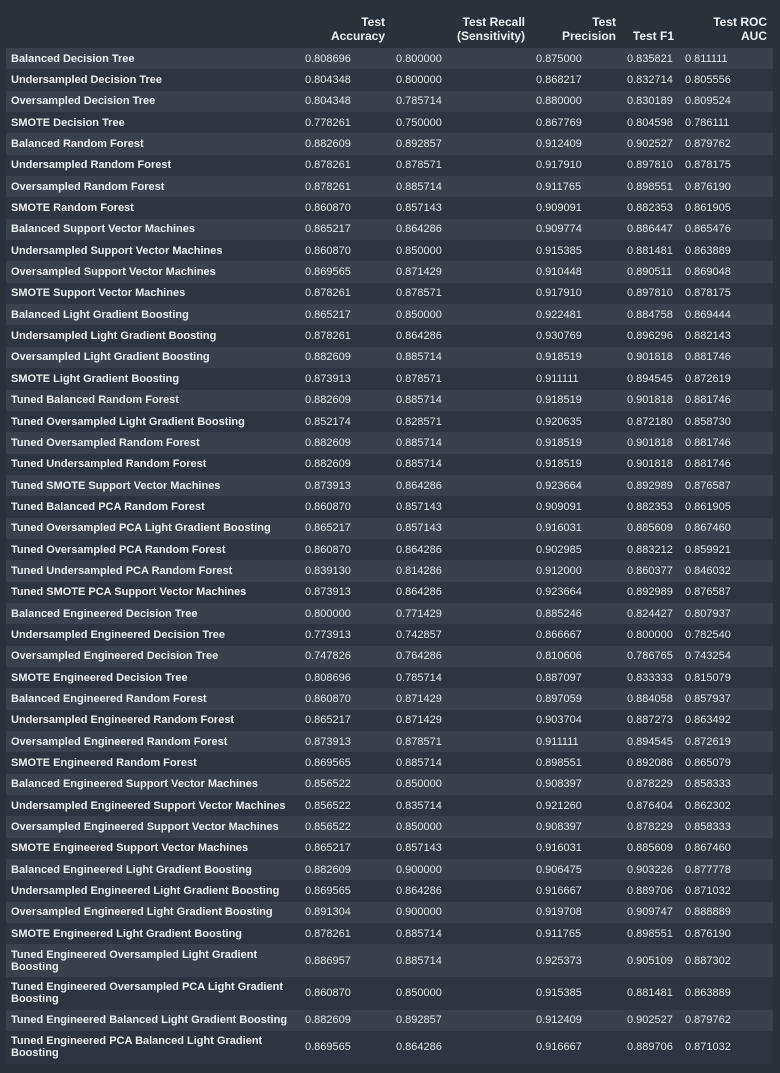 Image resolution: width=780 pixels, height=1073 pixels. I want to click on test-roc-auc-cell: 0.878175, so click(708, 293).